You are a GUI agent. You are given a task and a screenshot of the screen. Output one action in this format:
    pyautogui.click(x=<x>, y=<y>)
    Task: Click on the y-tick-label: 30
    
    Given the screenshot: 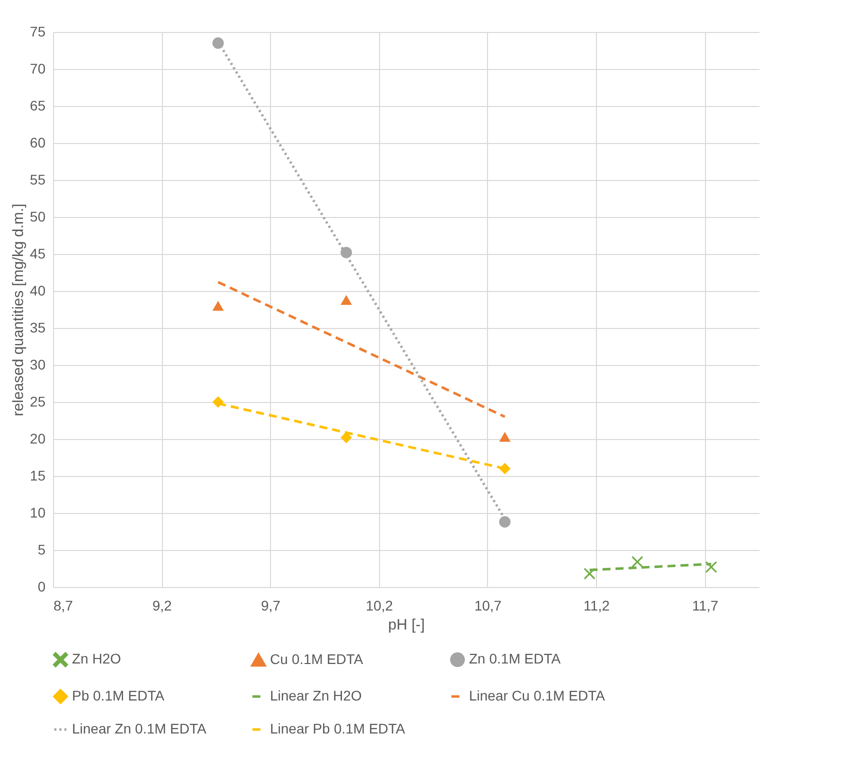 What is the action you would take?
    pyautogui.click(x=38, y=364)
    